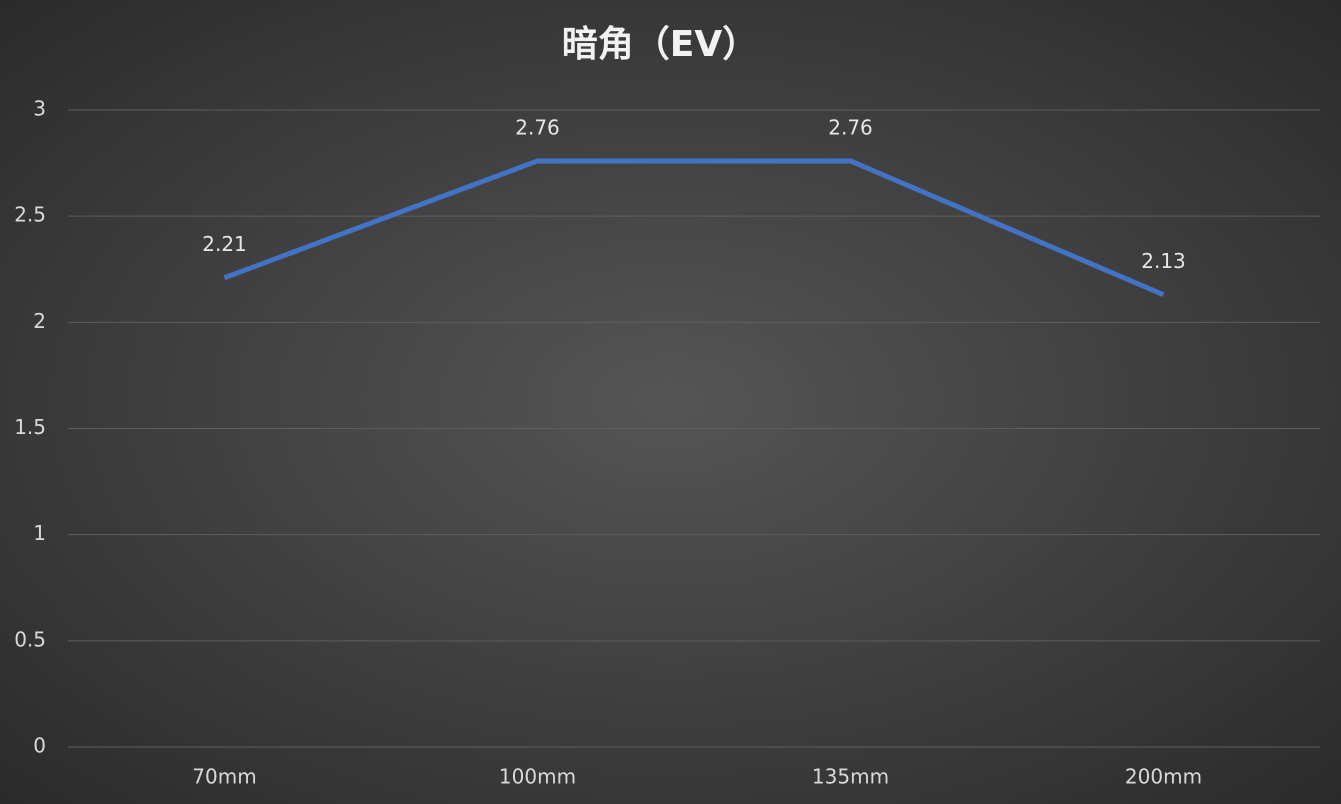 The width and height of the screenshot is (1341, 804). Describe the element at coordinates (39, 109) in the screenshot. I see `y-tick-label: 3` at that location.